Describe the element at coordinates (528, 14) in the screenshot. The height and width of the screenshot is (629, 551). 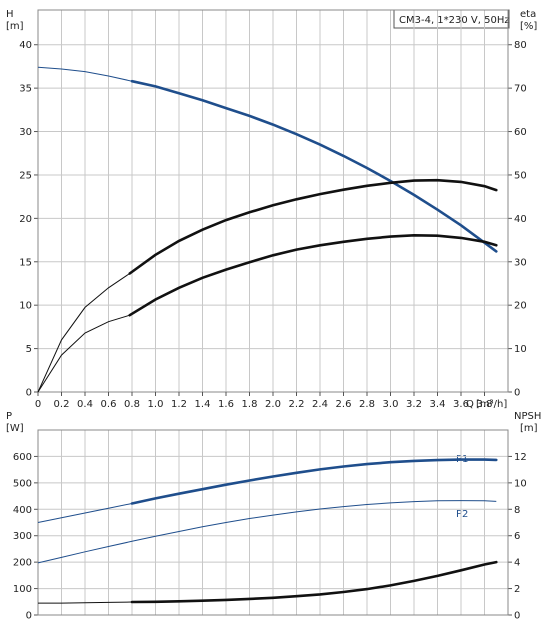
I see `top-ylabel-right: eta` at that location.